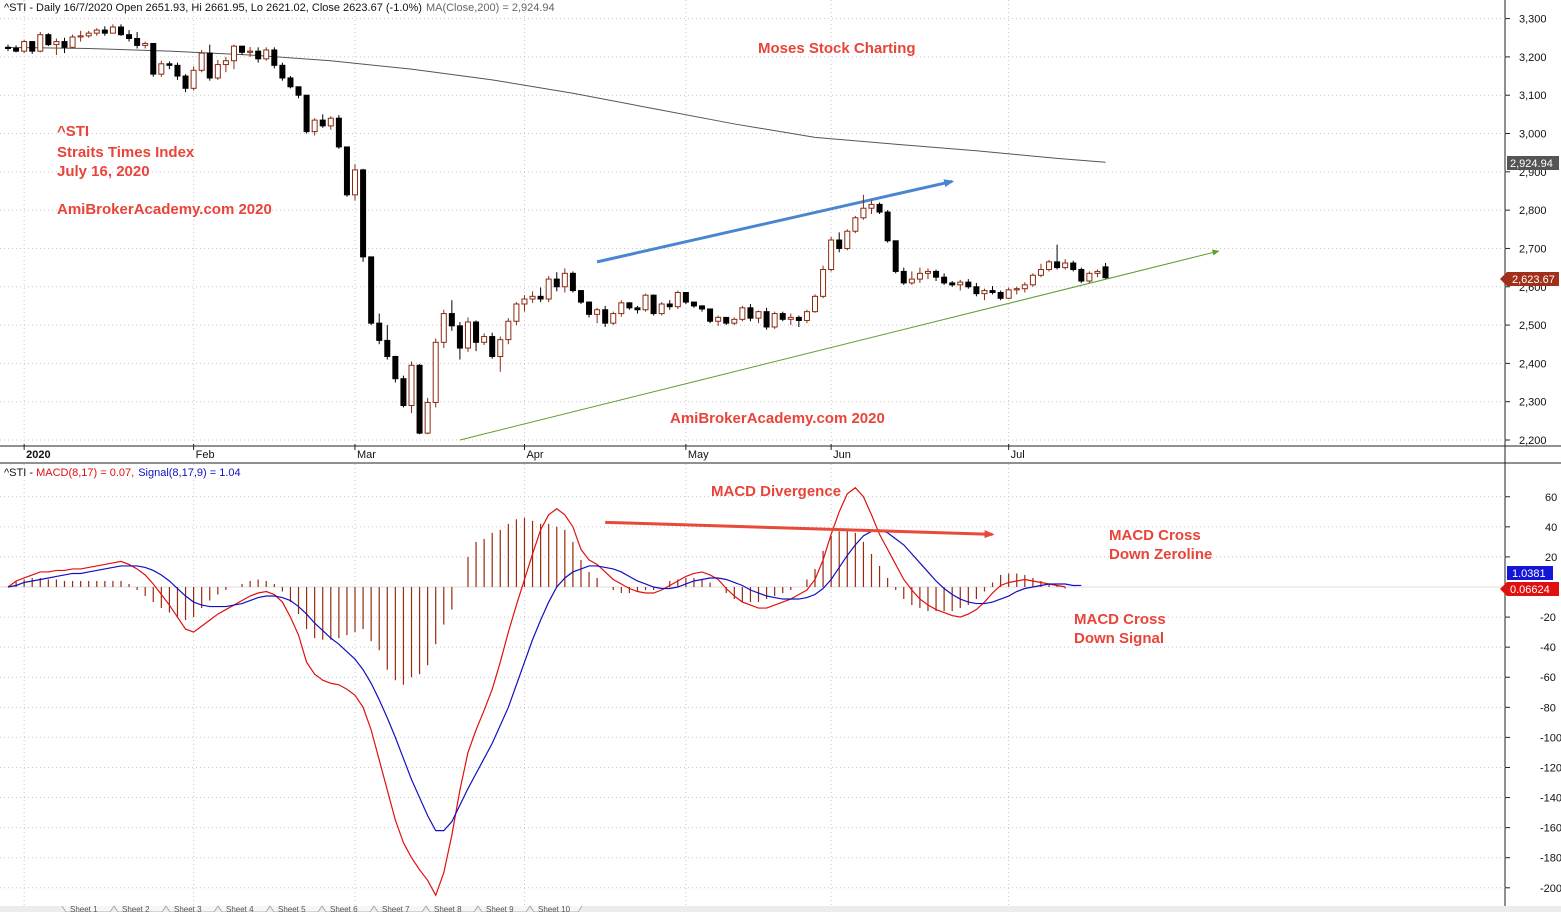 The height and width of the screenshot is (912, 1561). Describe the element at coordinates (244, 908) in the screenshot. I see `sheet-tab: Sheet 4` at that location.